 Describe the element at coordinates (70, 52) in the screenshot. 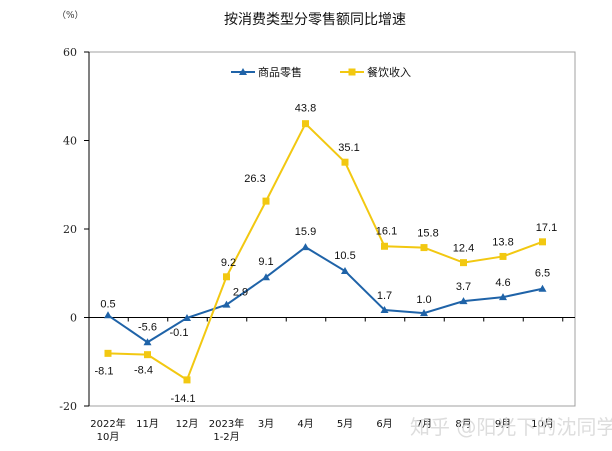

I see `y-tick-label: 60` at that location.